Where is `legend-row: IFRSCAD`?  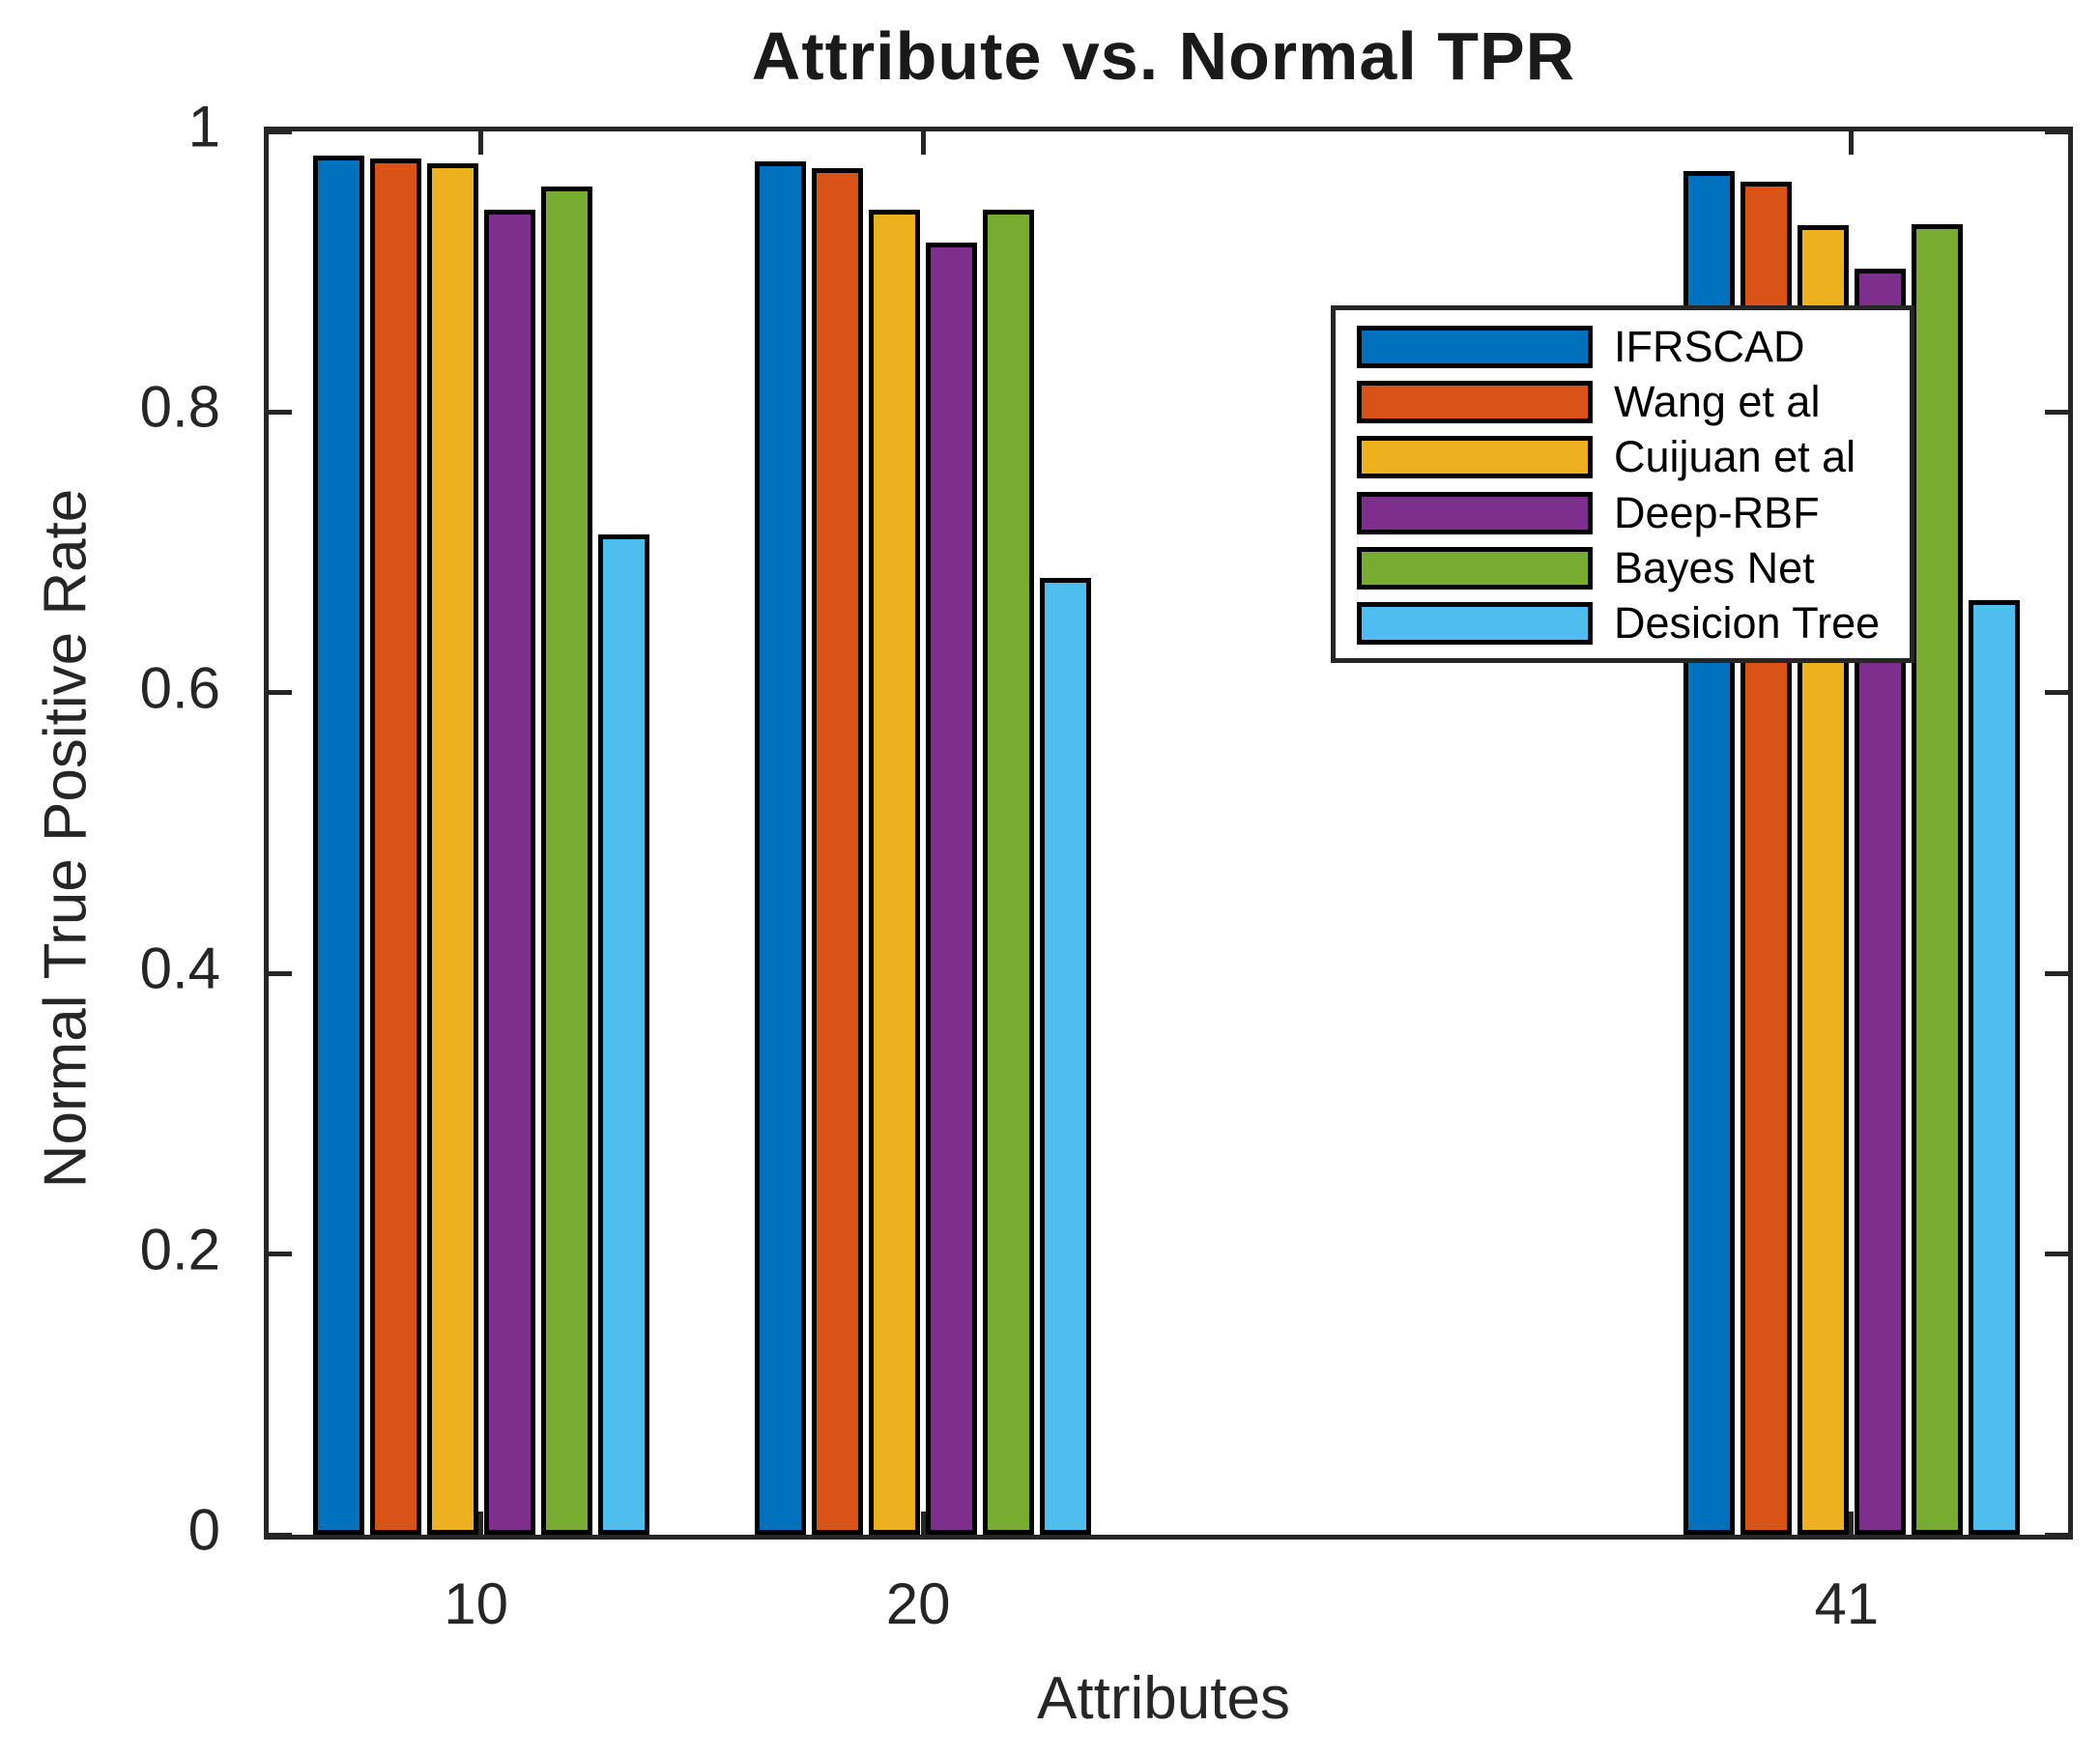
legend-row: IFRSCAD is located at coordinates (1623, 347).